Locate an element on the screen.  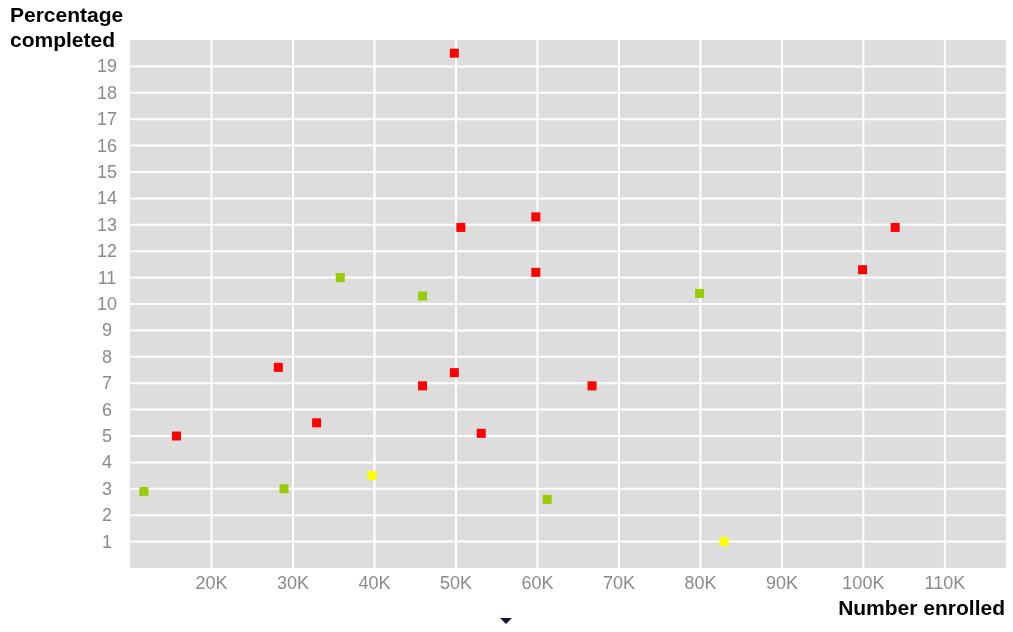
y-tick-label: 18 is located at coordinates (107, 92).